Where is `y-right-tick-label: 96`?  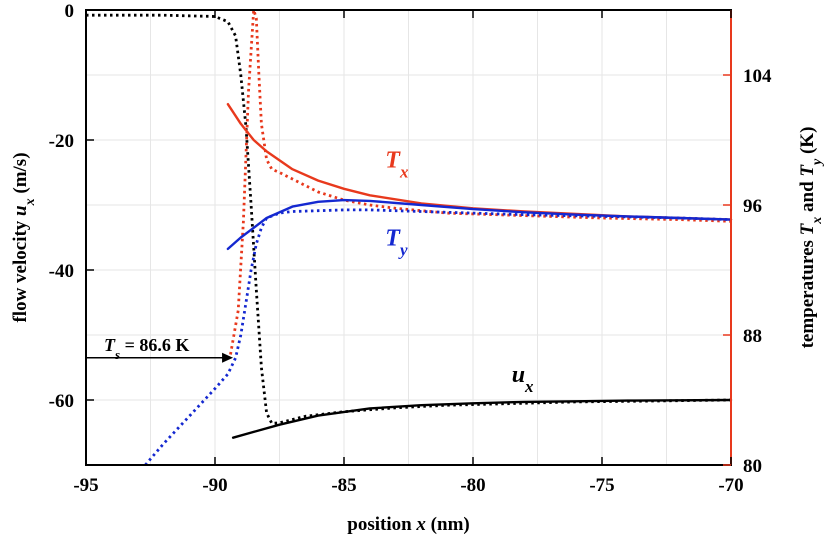
y-right-tick-label: 96 is located at coordinates (752, 206).